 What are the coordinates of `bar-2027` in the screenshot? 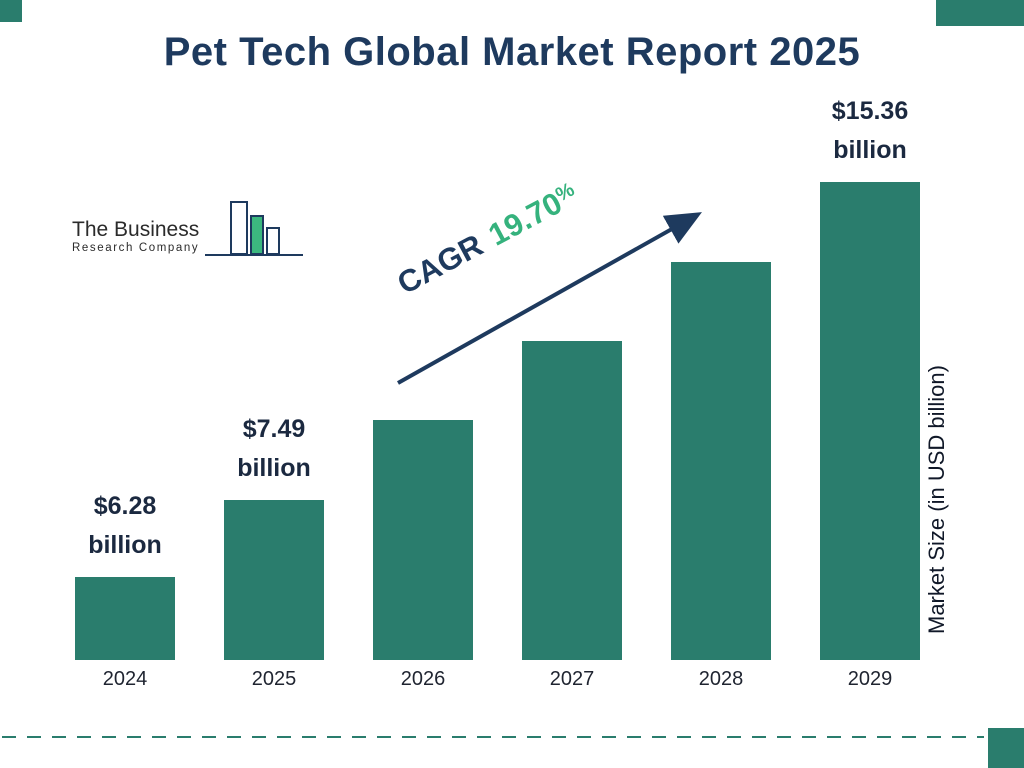 It's located at (572, 500).